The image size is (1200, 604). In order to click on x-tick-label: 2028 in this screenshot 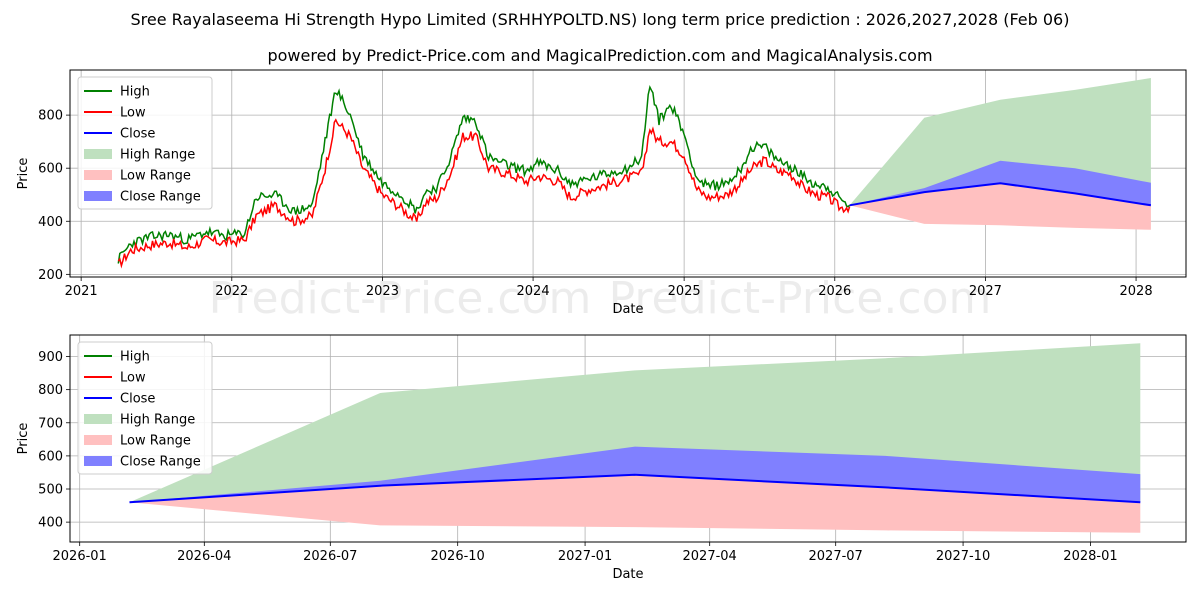, I will do `click(1136, 291)`.